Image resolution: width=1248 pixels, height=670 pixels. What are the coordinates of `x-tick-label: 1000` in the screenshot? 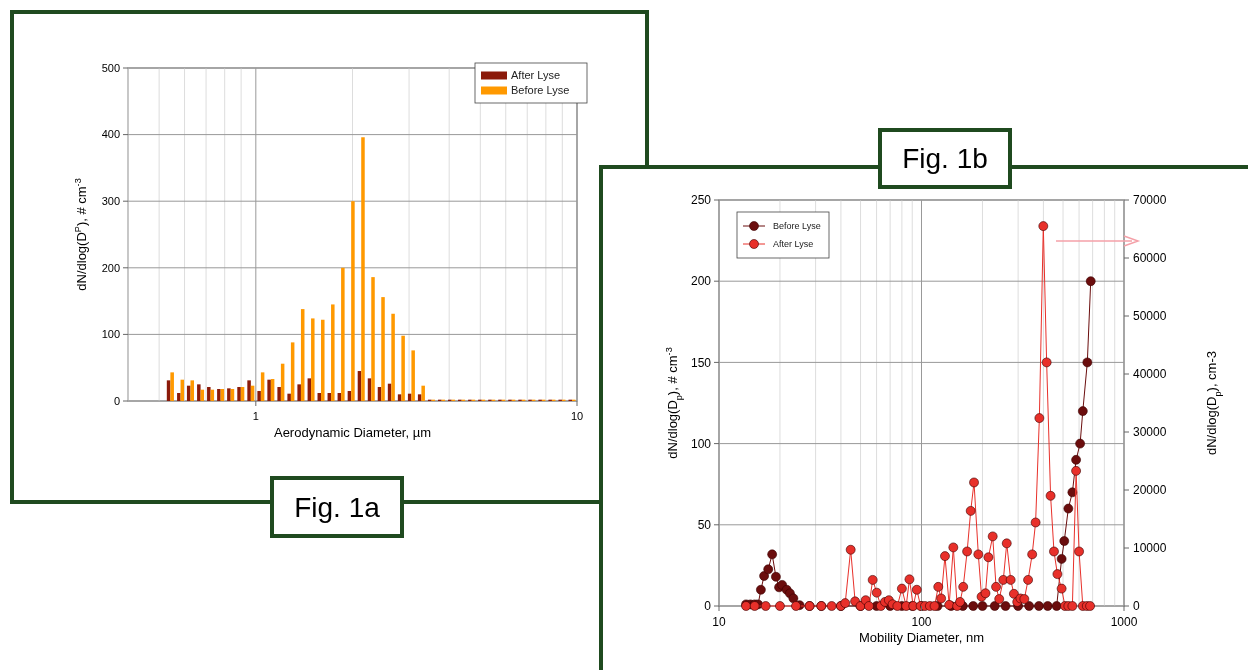 It's located at (1124, 622).